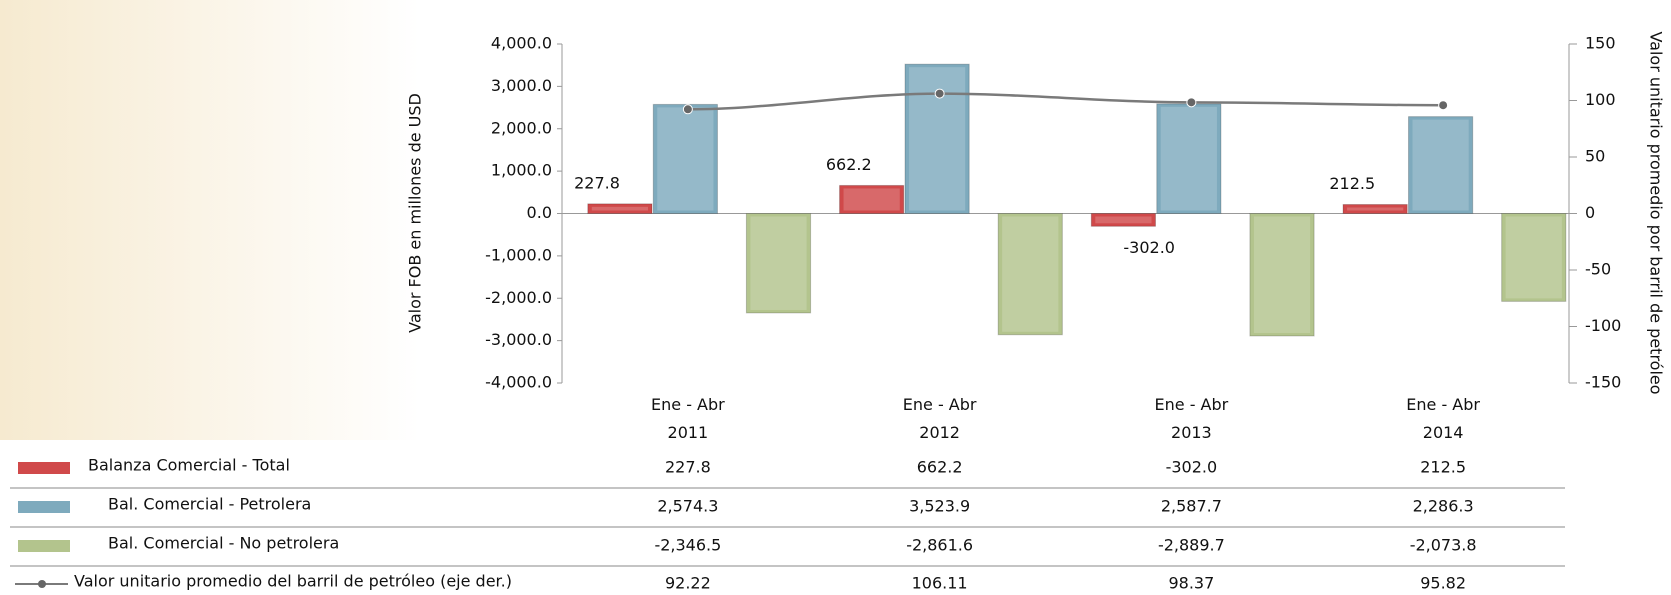  What do you see at coordinates (518, 254) in the screenshot?
I see `y-tick-label: -1,000.0` at bounding box center [518, 254].